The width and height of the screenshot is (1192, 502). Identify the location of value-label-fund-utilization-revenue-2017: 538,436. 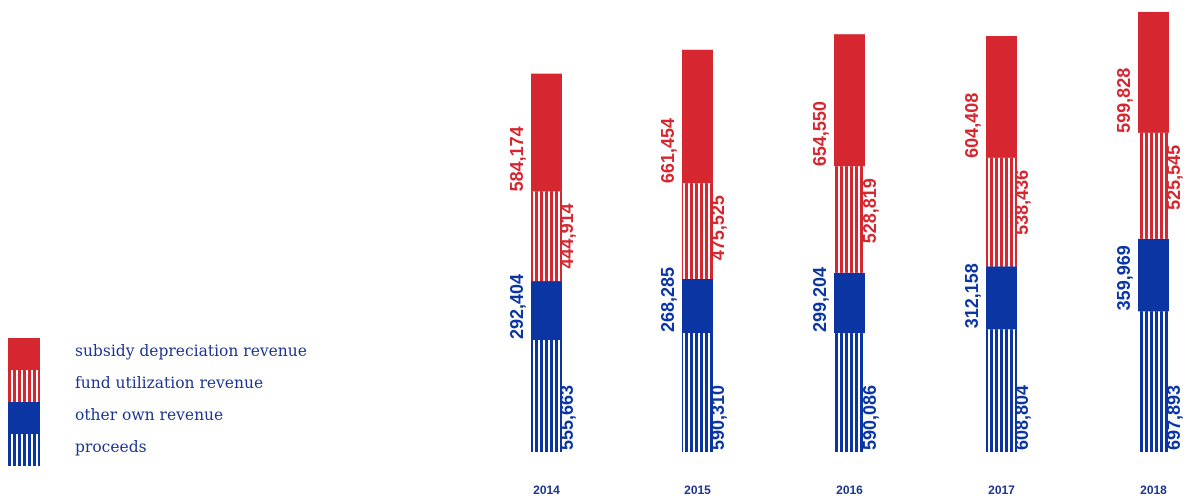
(1022, 202).